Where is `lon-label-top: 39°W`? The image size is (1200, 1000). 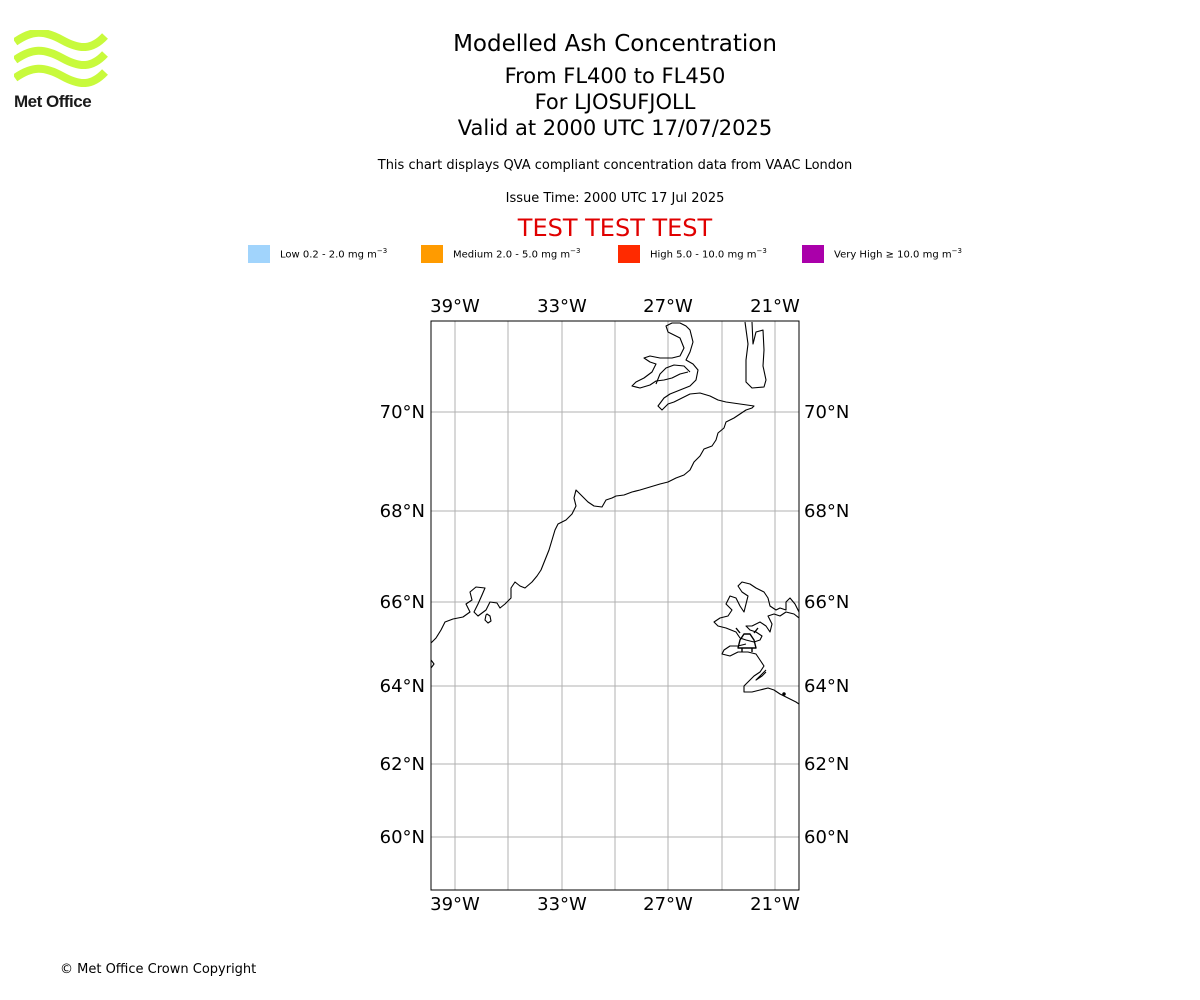
lon-label-top: 39°W is located at coordinates (455, 306).